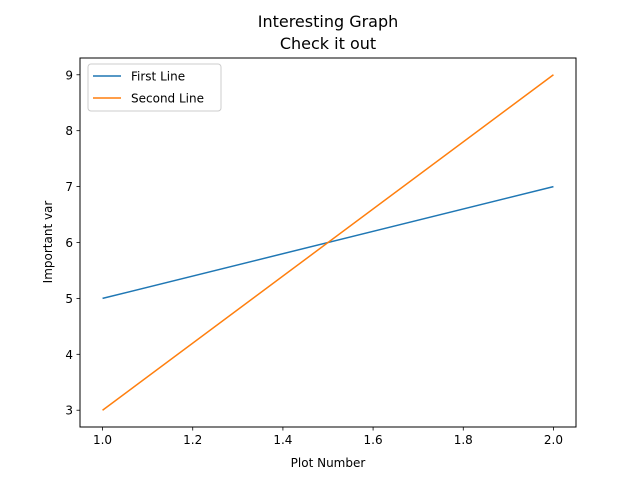 Image resolution: width=640 pixels, height=480 pixels. I want to click on legend-label-1: First Line, so click(158, 77).